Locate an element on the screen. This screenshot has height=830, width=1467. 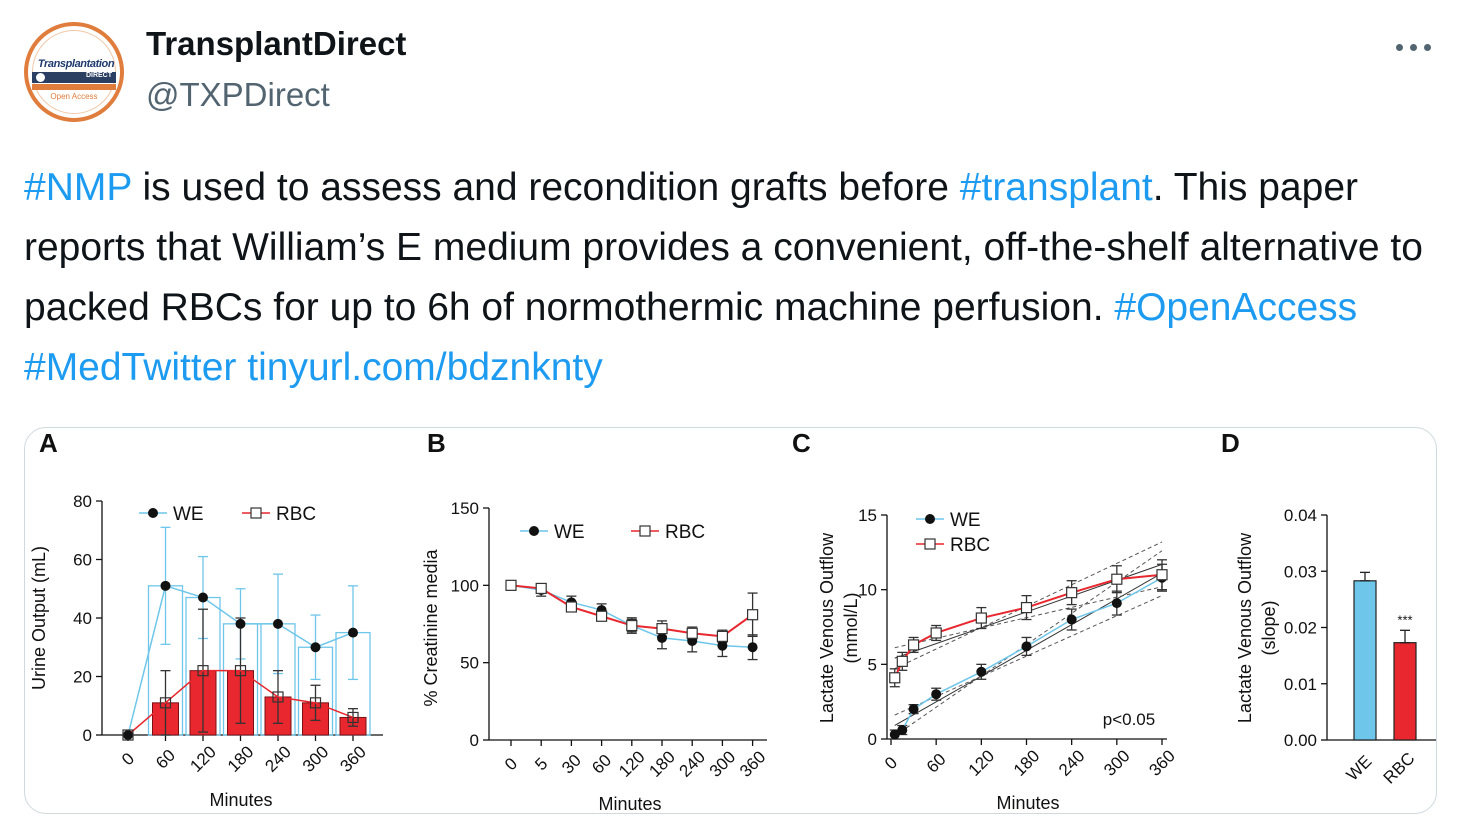
y-axis-title: Urine Output (mL) is located at coordinates (39, 618).